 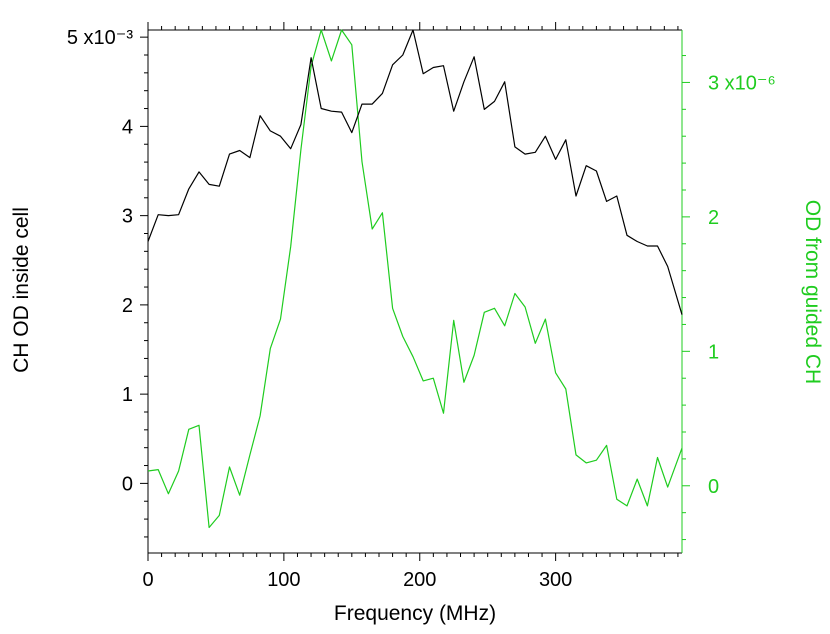 I want to click on left-y-axis-title: CH OD inside cell, so click(x=21, y=290).